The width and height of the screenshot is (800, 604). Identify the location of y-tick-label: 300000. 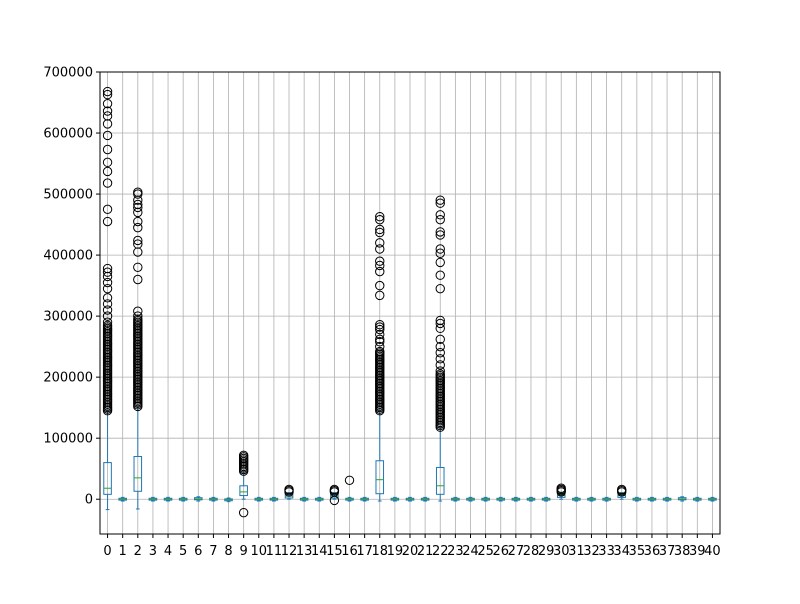
(68, 317).